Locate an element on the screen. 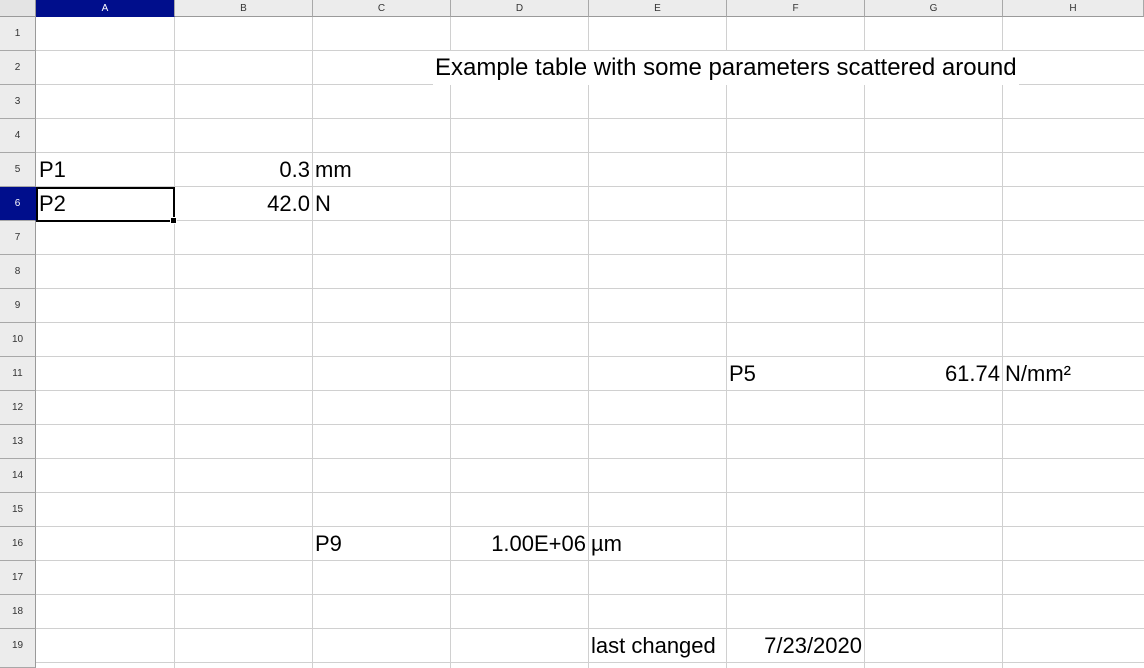  row-header-2: 2 is located at coordinates (18, 68).